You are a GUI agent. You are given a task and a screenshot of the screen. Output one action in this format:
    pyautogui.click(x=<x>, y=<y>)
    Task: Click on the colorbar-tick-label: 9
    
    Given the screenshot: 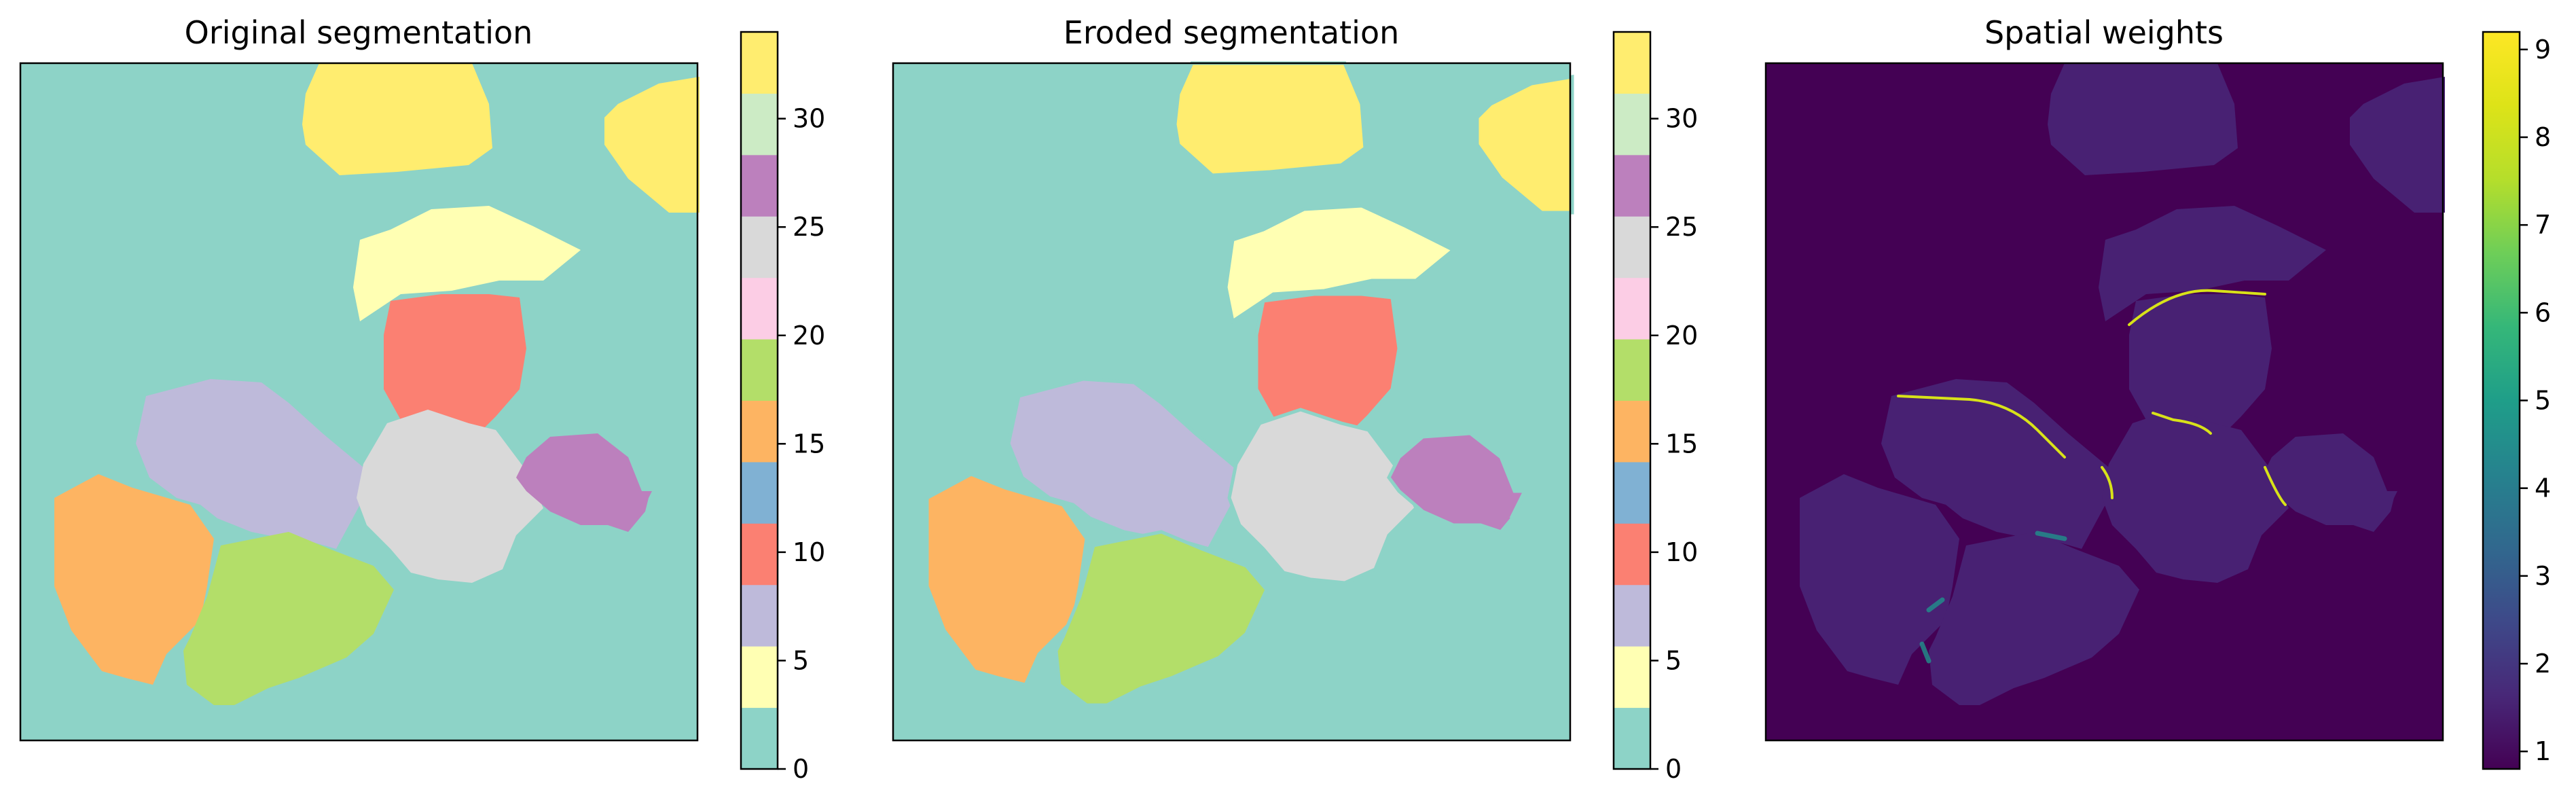 What is the action you would take?
    pyautogui.click(x=2543, y=50)
    